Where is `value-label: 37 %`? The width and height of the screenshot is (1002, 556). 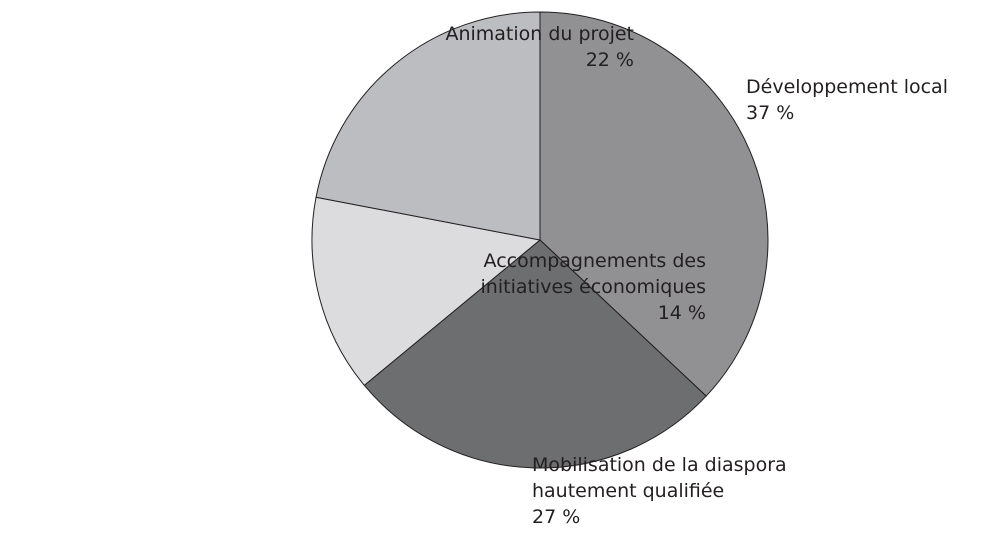 value-label: 37 % is located at coordinates (770, 113).